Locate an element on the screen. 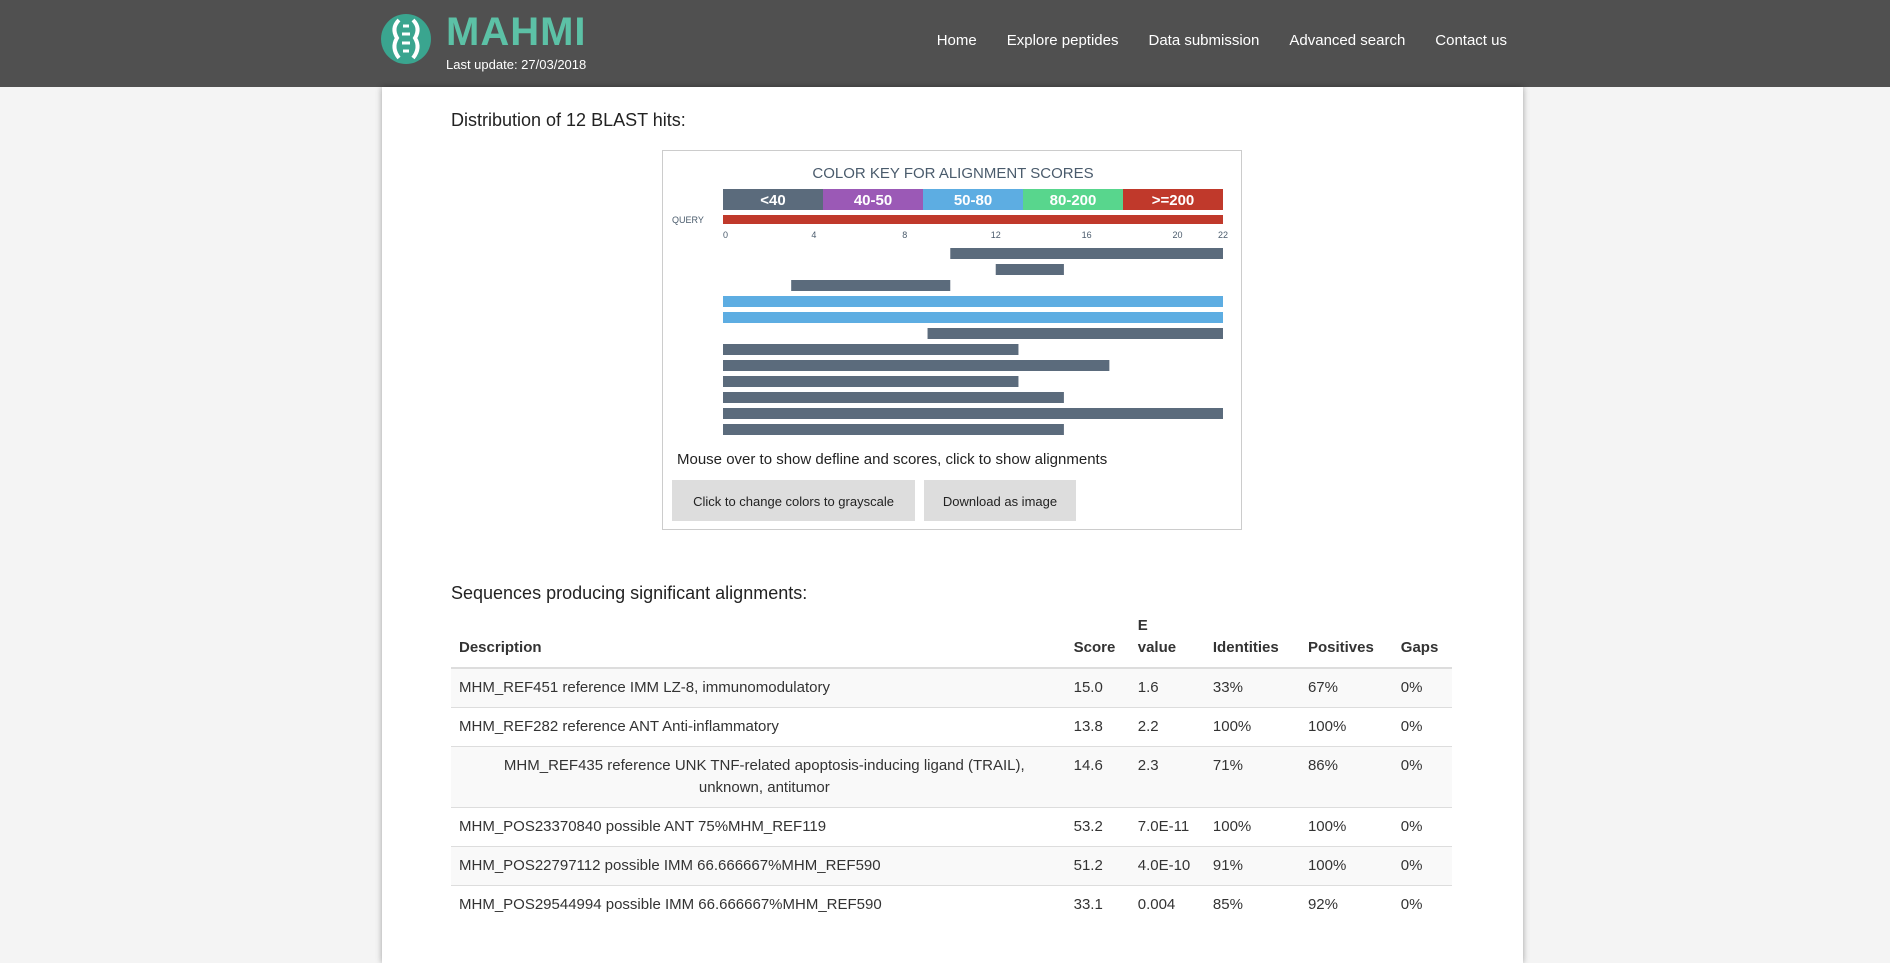  axis-tick-label: 20 is located at coordinates (1178, 235).